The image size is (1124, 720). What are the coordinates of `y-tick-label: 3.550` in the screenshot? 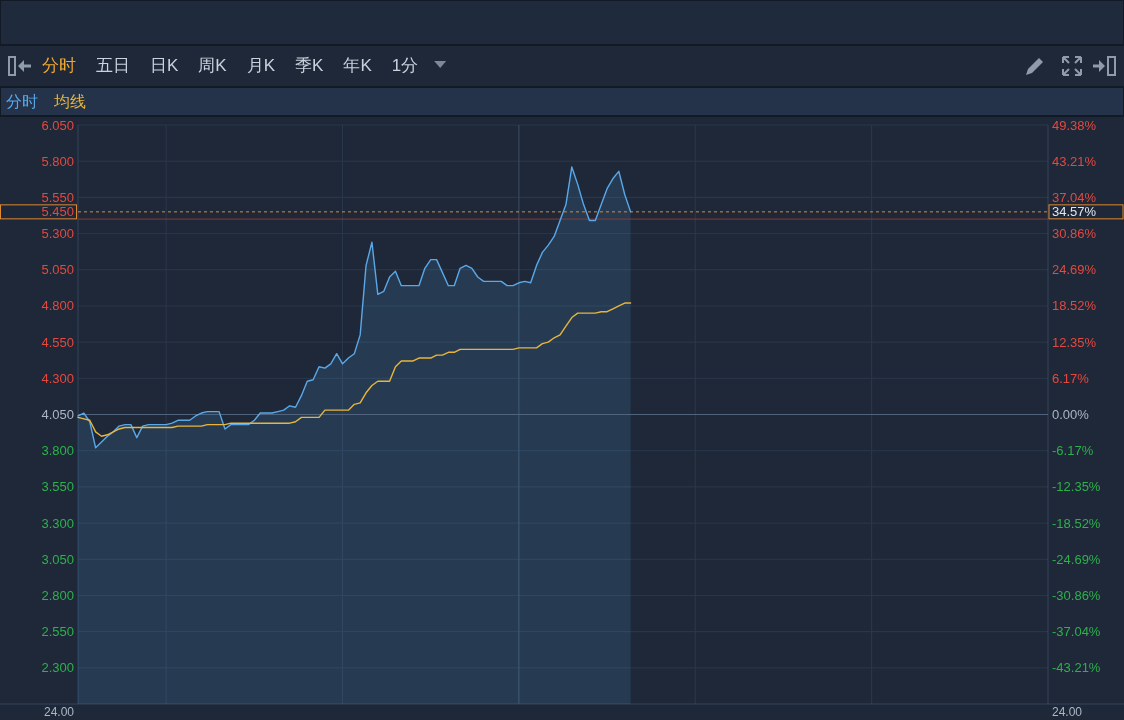 It's located at (57, 487).